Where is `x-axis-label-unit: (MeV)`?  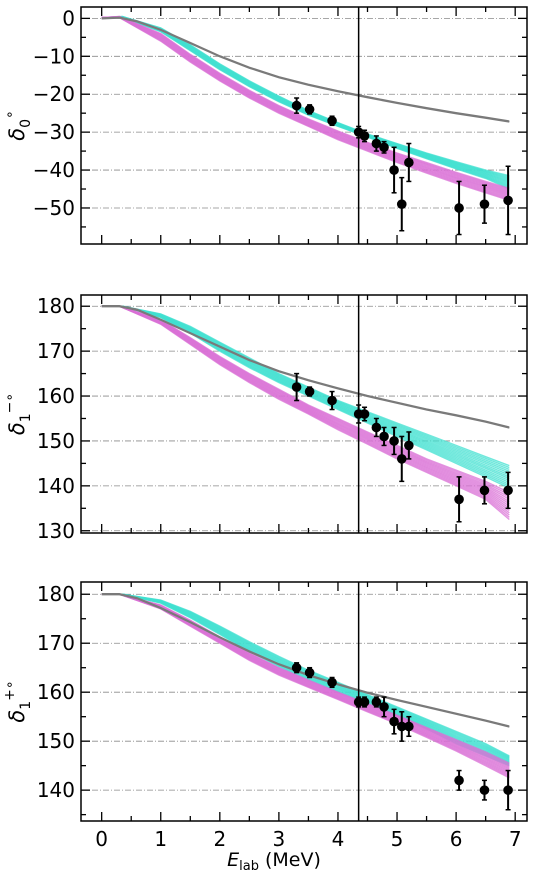
x-axis-label-unit: (MeV) is located at coordinates (290, 860).